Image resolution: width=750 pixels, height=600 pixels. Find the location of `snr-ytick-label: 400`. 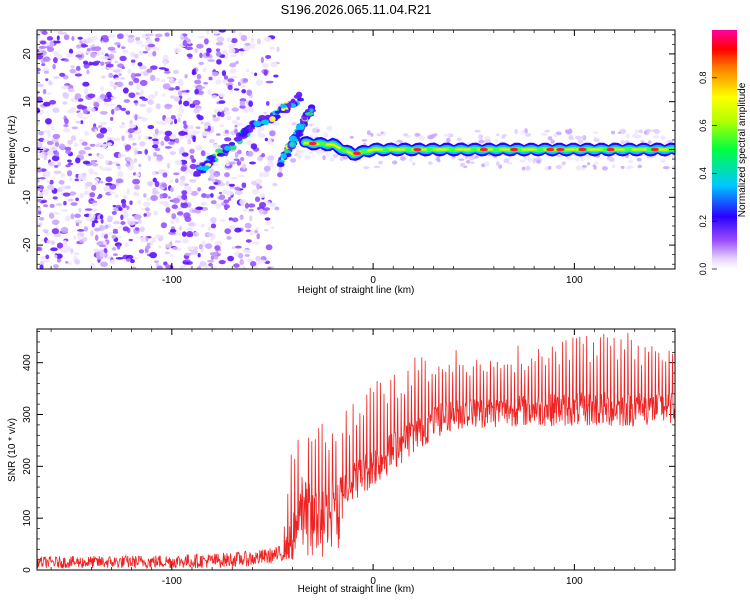

snr-ytick-label: 400 is located at coordinates (27, 362).